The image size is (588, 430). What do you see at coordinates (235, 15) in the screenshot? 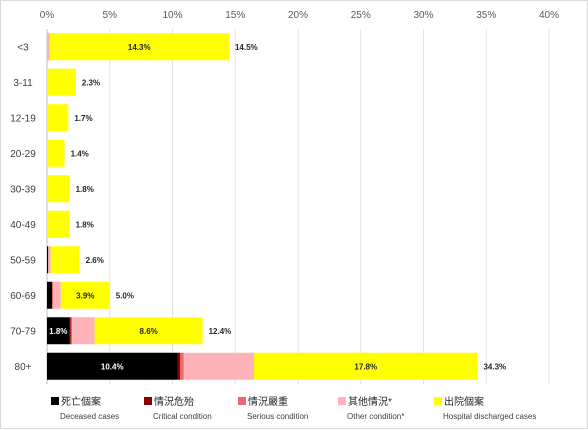
I see `x-tick-label: 15%` at bounding box center [235, 15].